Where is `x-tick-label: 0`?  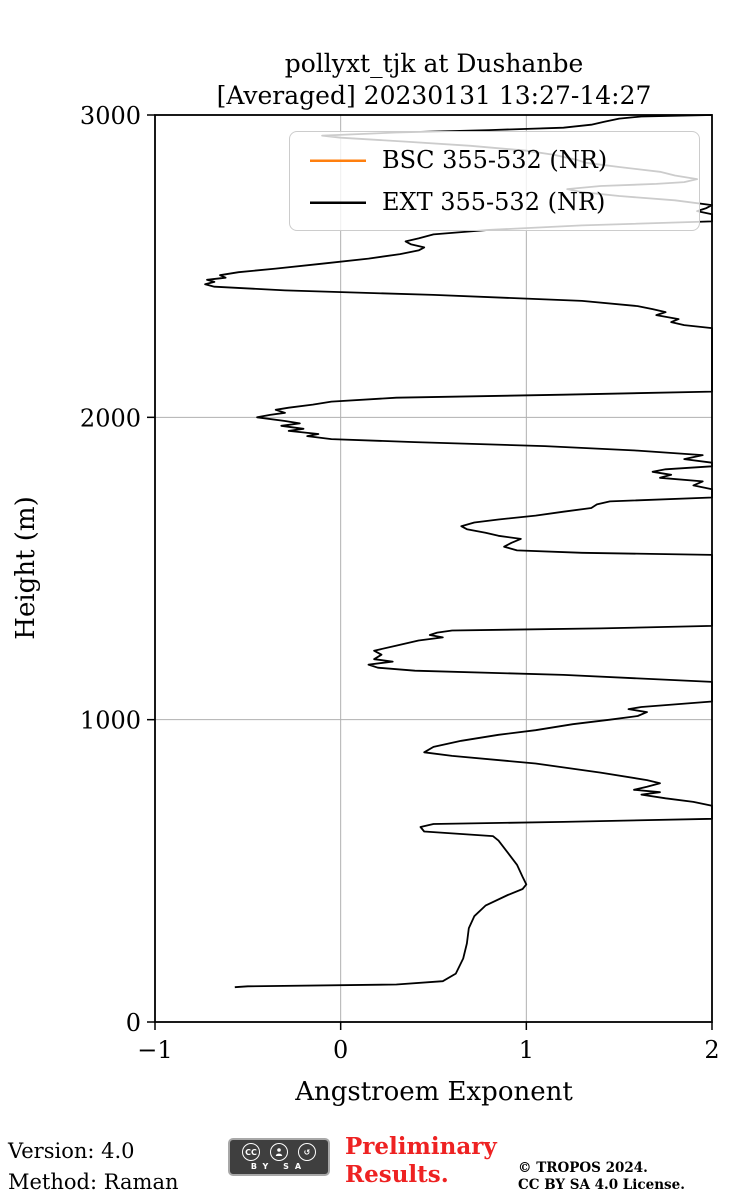 x-tick-label: 0 is located at coordinates (340, 1050).